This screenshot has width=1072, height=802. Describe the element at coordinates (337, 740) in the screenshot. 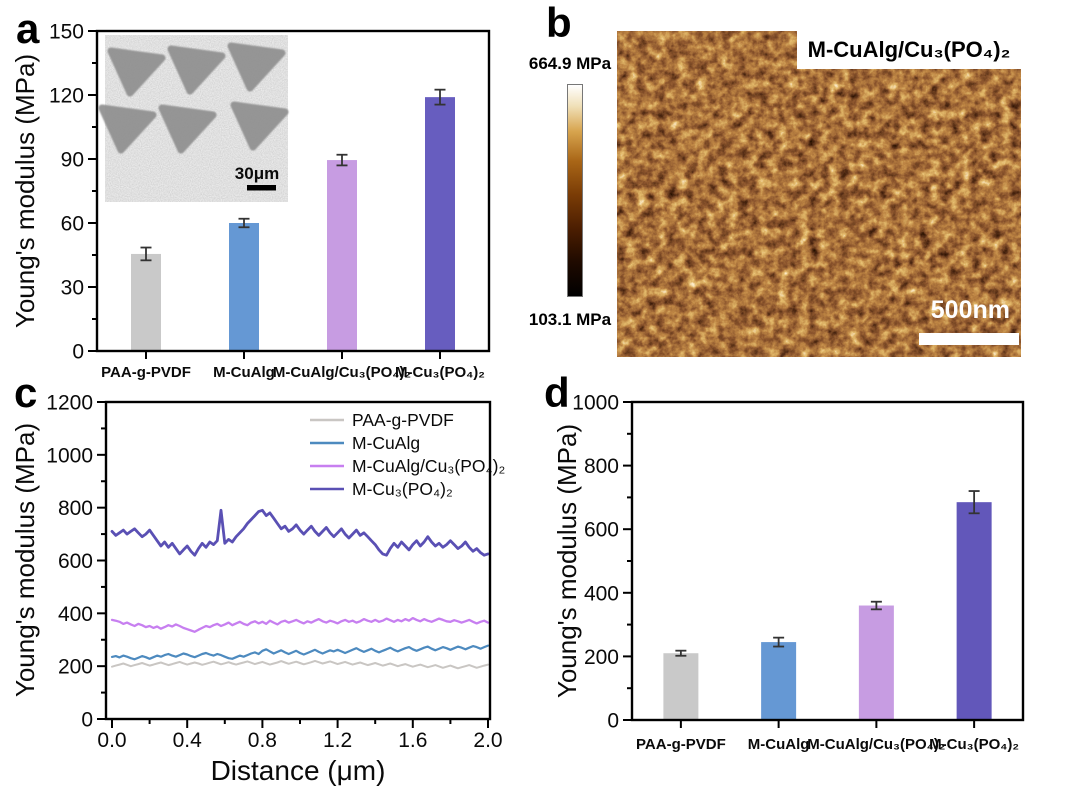

I see `x-tick-label: 1.2` at that location.